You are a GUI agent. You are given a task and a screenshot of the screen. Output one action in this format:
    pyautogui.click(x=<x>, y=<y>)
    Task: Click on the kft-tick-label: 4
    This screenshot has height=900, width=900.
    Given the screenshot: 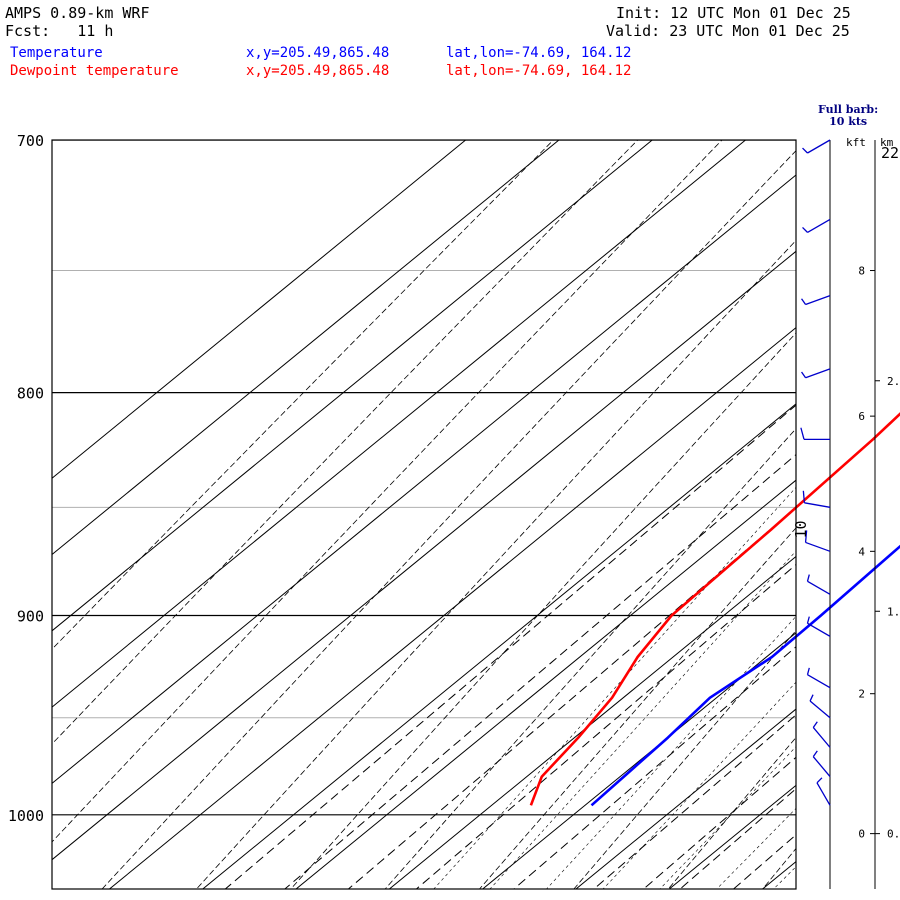 What is the action you would take?
    pyautogui.click(x=861, y=551)
    